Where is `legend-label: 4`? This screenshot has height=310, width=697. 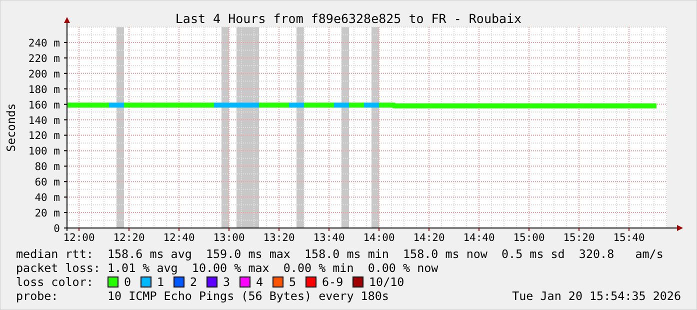
legend-label: 4 is located at coordinates (260, 282).